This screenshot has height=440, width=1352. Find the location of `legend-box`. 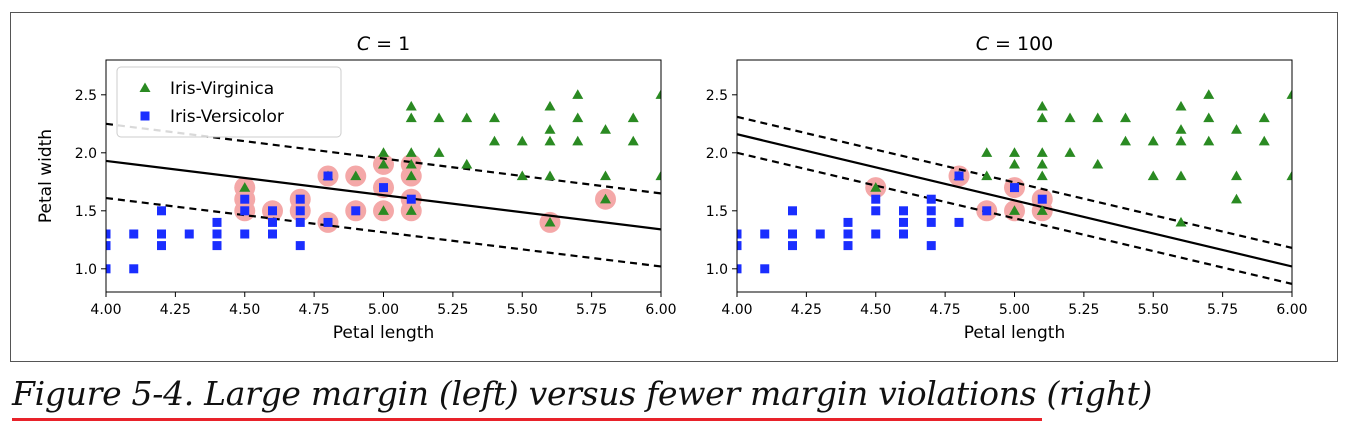

legend-box is located at coordinates (229, 102).